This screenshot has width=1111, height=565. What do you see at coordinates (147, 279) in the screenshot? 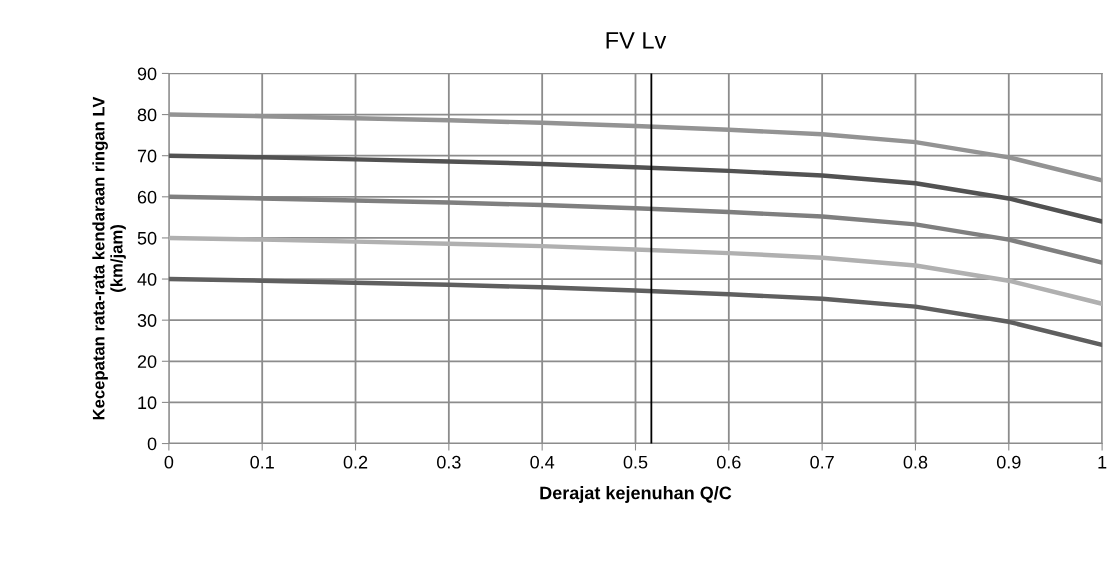
I see `y-tick-label: 40` at bounding box center [147, 279].